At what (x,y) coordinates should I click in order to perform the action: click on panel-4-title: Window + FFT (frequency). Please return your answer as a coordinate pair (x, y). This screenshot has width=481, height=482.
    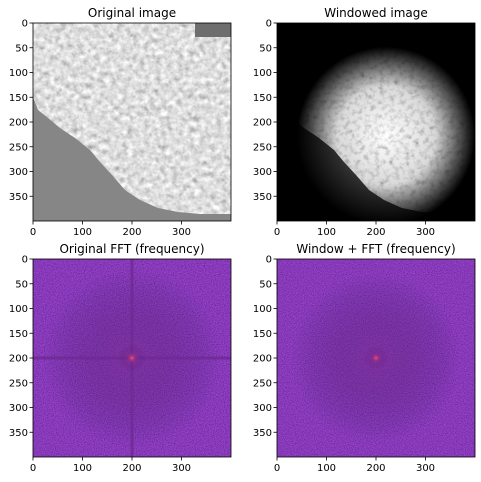
    Looking at the image, I should click on (375, 249).